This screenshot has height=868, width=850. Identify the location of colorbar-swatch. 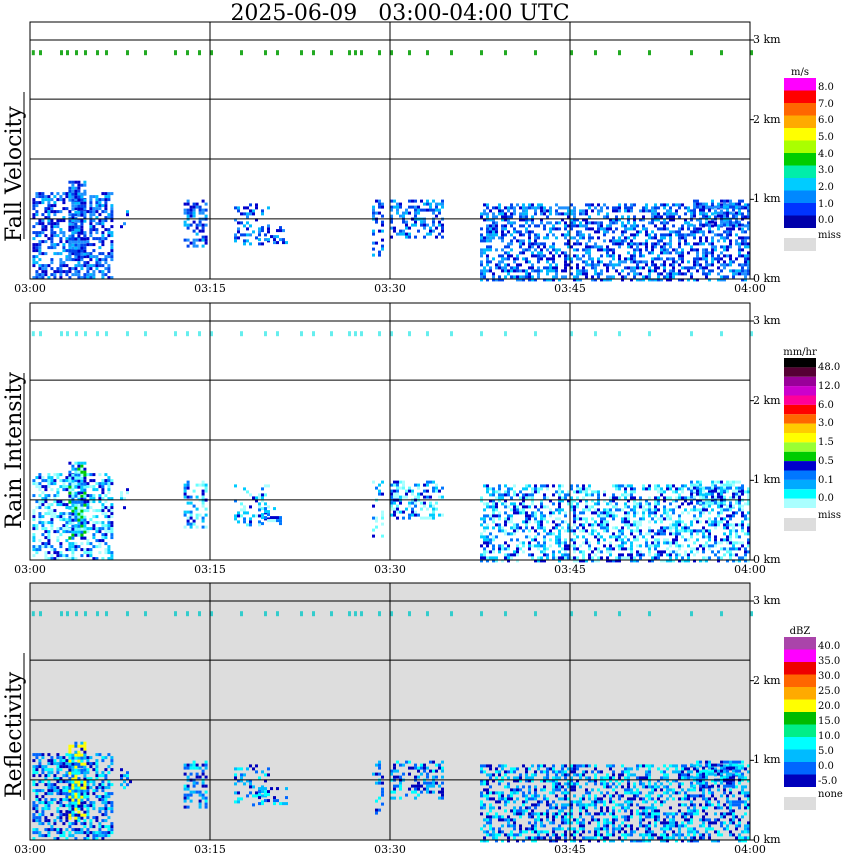
(800, 109).